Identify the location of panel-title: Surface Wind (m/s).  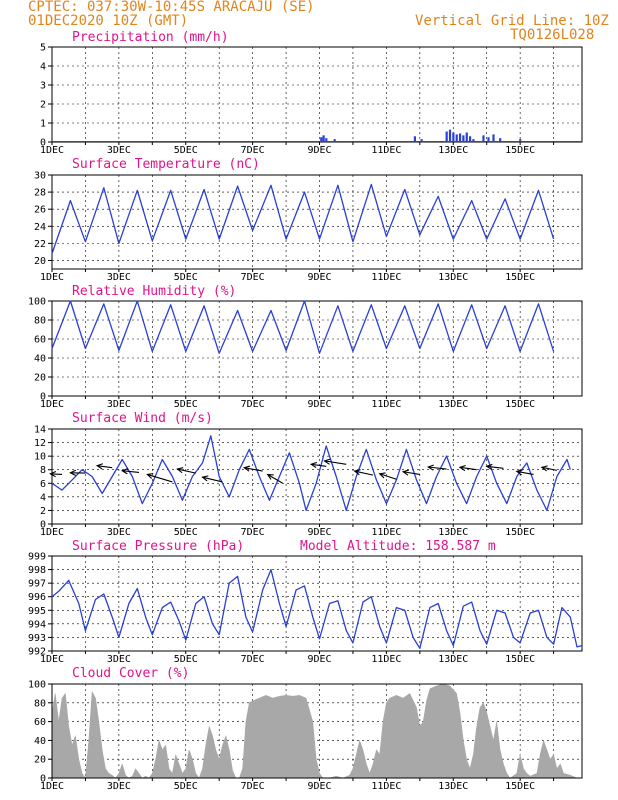
(142, 418).